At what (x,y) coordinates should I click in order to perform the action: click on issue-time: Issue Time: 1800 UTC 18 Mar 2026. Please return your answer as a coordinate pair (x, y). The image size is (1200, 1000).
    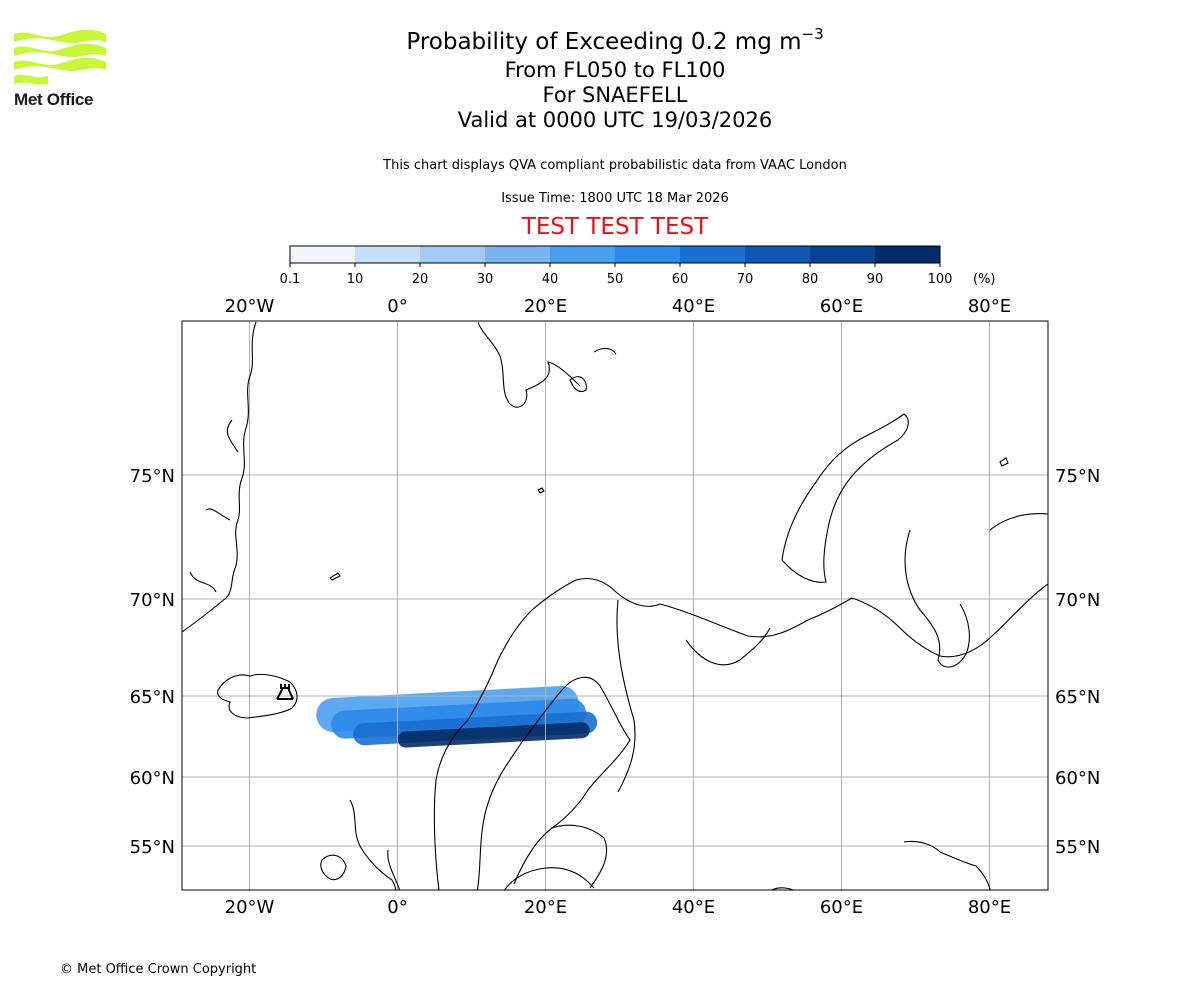
    Looking at the image, I should click on (615, 198).